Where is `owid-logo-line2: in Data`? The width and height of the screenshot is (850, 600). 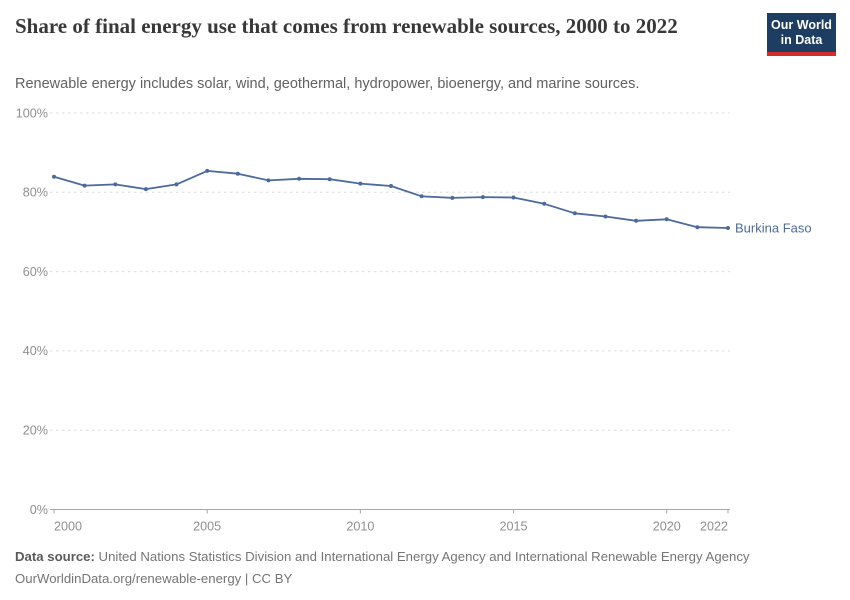
owid-logo-line2: in Data is located at coordinates (801, 40).